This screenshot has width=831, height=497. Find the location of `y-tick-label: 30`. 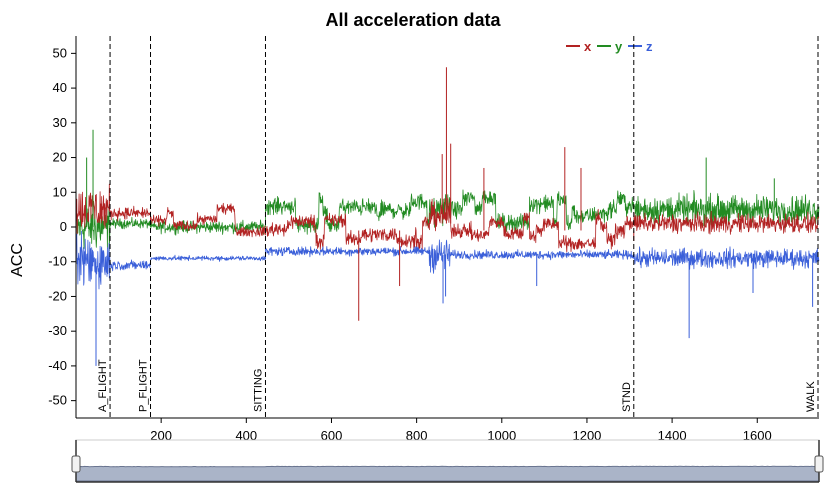

y-tick-label: 30 is located at coordinates (60, 122).